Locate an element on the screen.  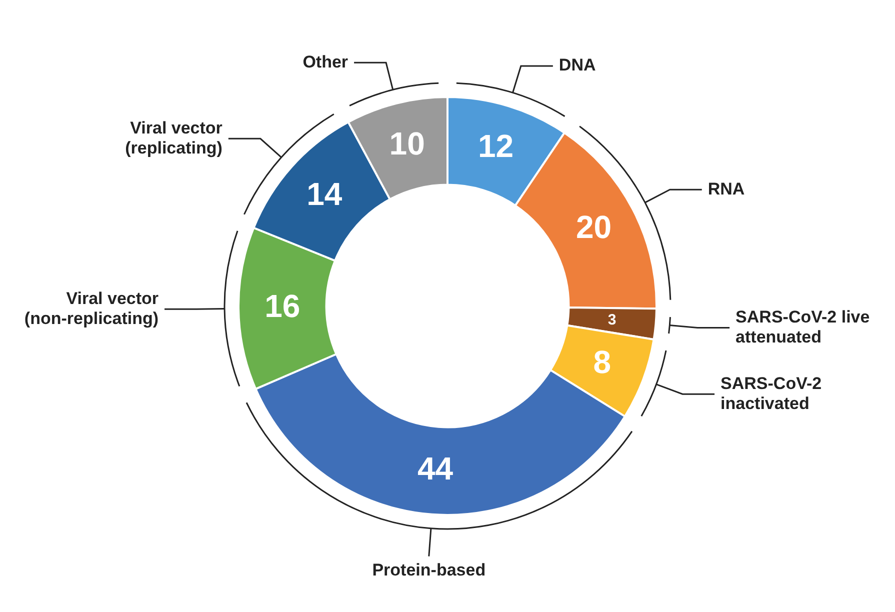
slice-label: Viral vector (non-replicating) is located at coordinates (91, 308).